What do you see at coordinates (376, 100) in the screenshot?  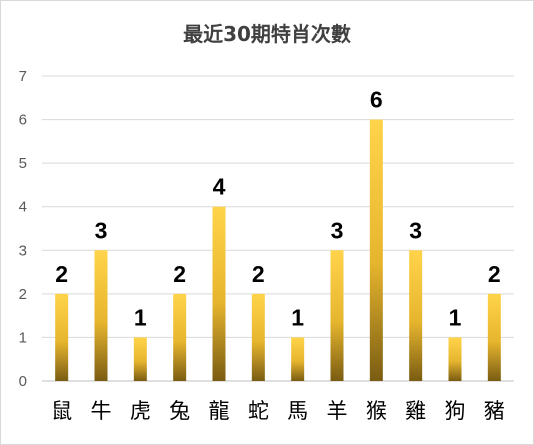 I see `data-label: 6` at bounding box center [376, 100].